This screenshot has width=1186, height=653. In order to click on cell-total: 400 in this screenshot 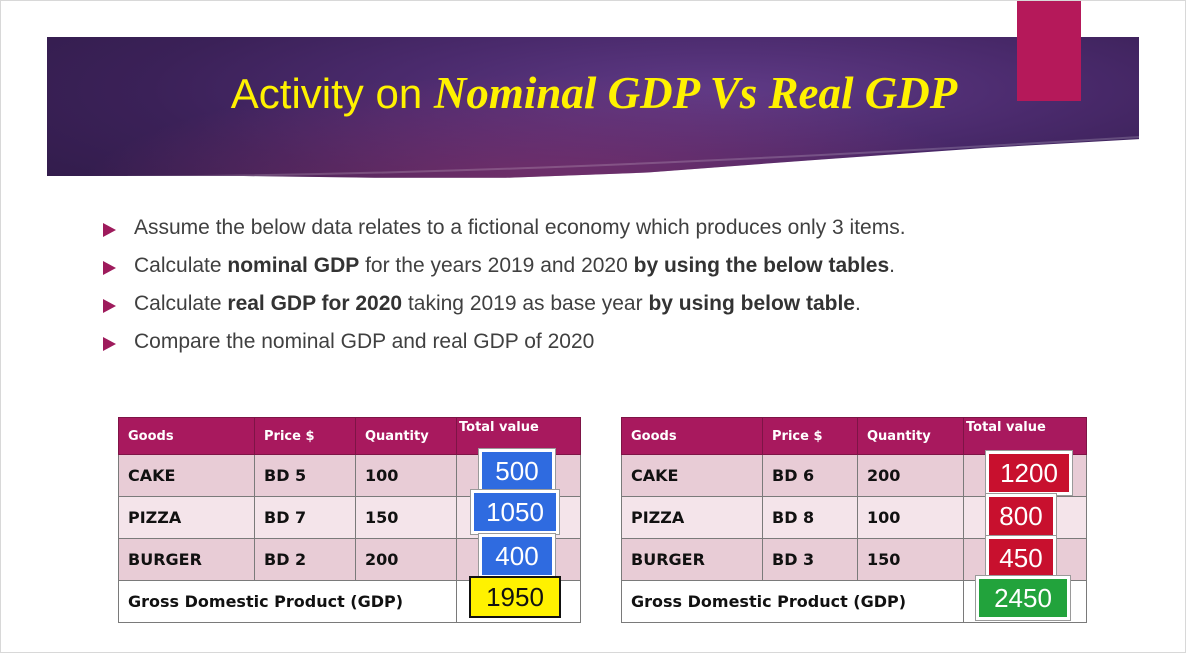, I will do `click(518, 557)`.